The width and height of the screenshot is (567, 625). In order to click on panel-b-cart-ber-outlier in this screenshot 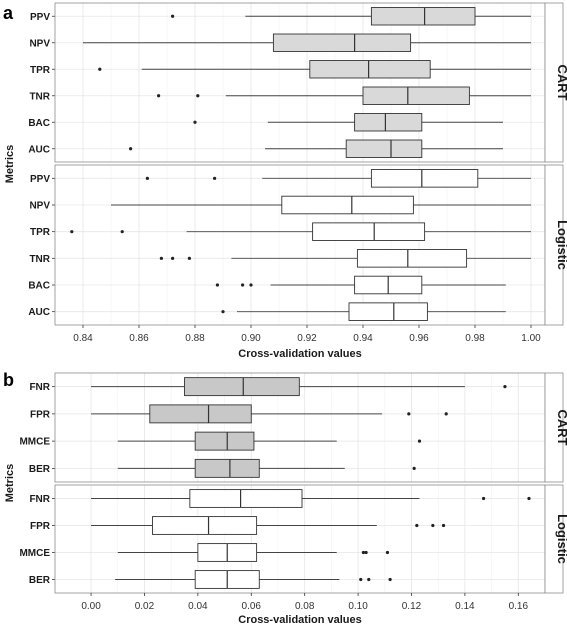, I will do `click(414, 468)`.